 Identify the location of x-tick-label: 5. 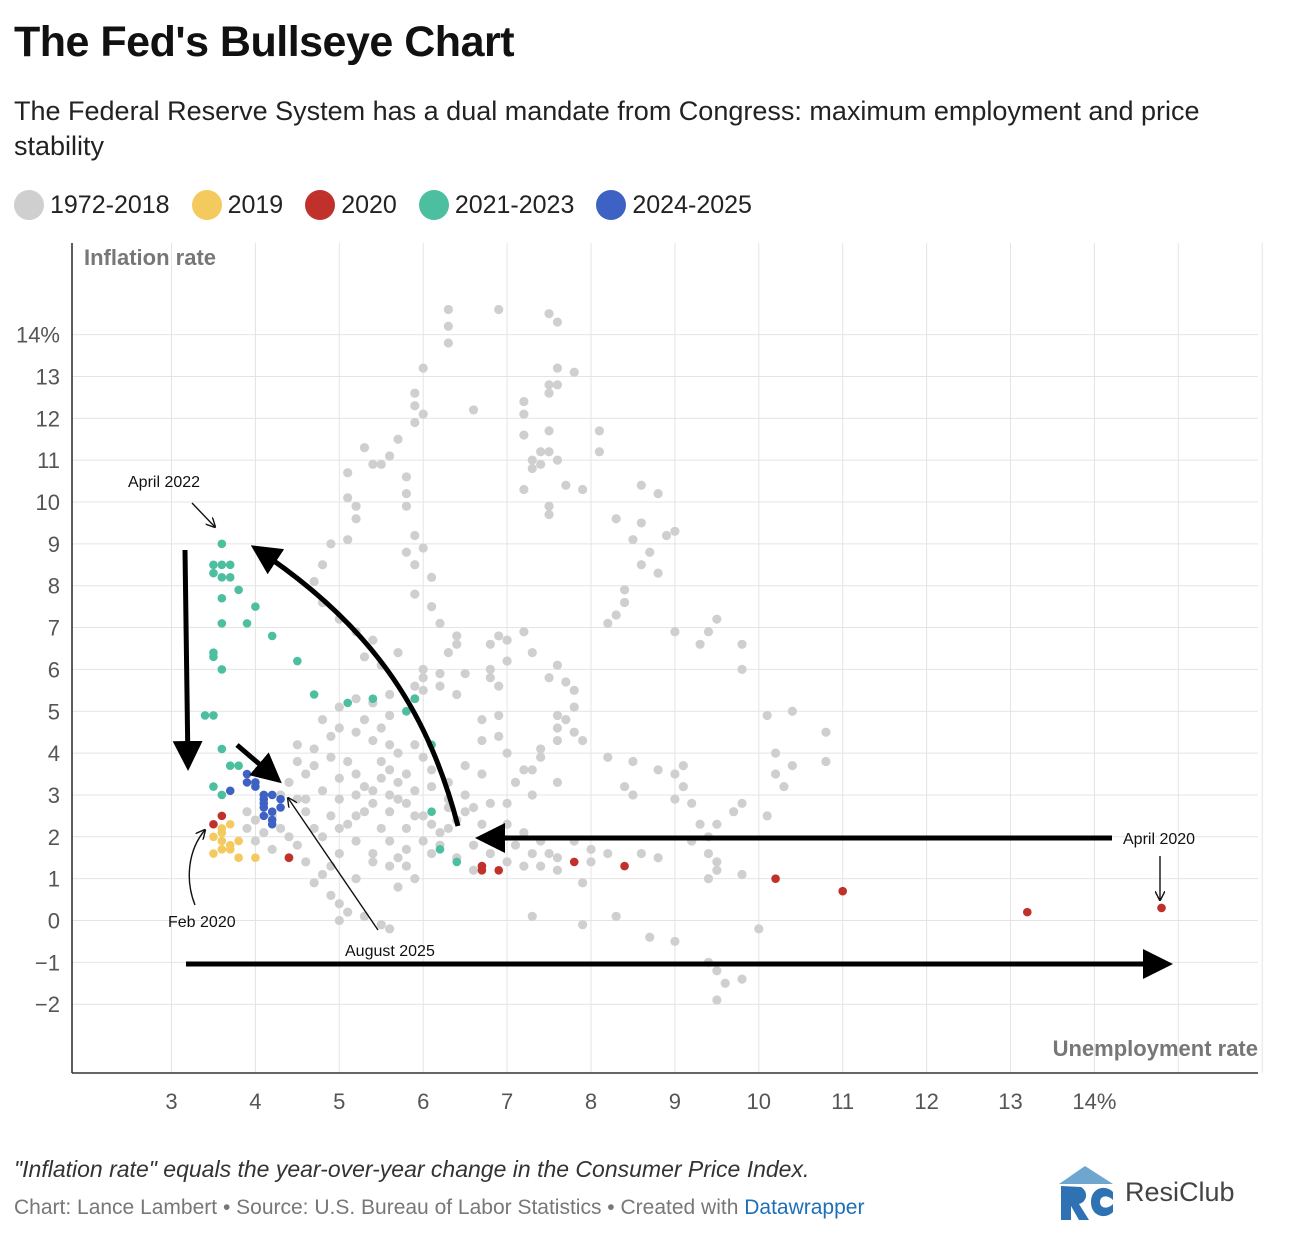
(339, 1101).